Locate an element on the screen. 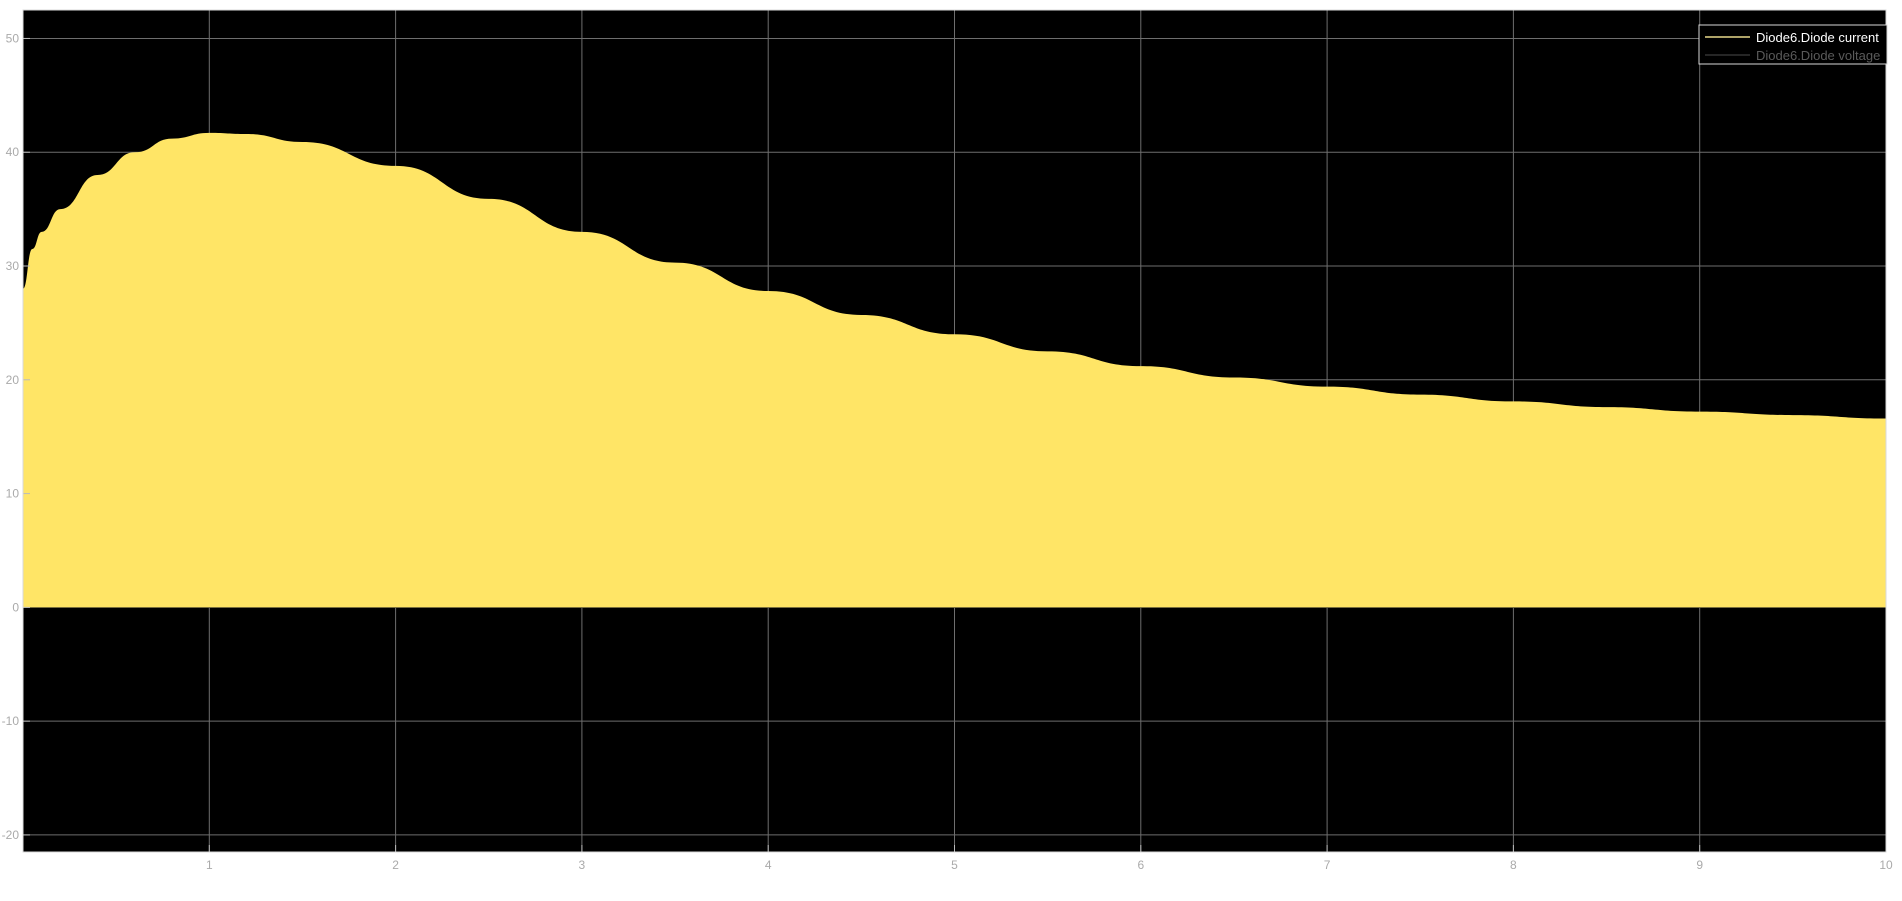  x-tick-label: 7 is located at coordinates (1327, 865).